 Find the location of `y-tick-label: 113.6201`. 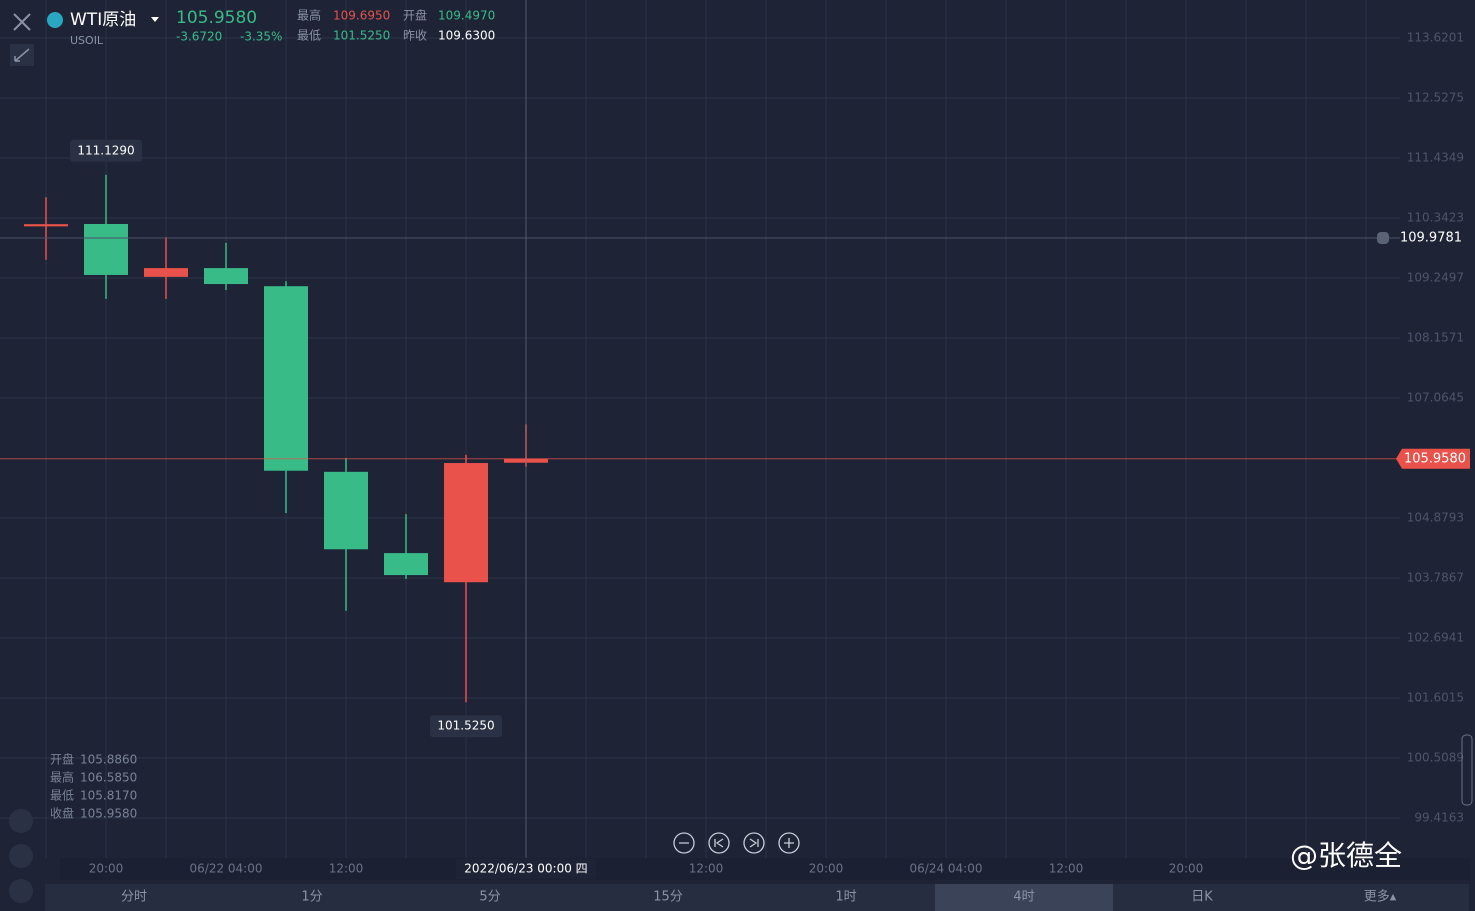

y-tick-label: 113.6201 is located at coordinates (1435, 37).